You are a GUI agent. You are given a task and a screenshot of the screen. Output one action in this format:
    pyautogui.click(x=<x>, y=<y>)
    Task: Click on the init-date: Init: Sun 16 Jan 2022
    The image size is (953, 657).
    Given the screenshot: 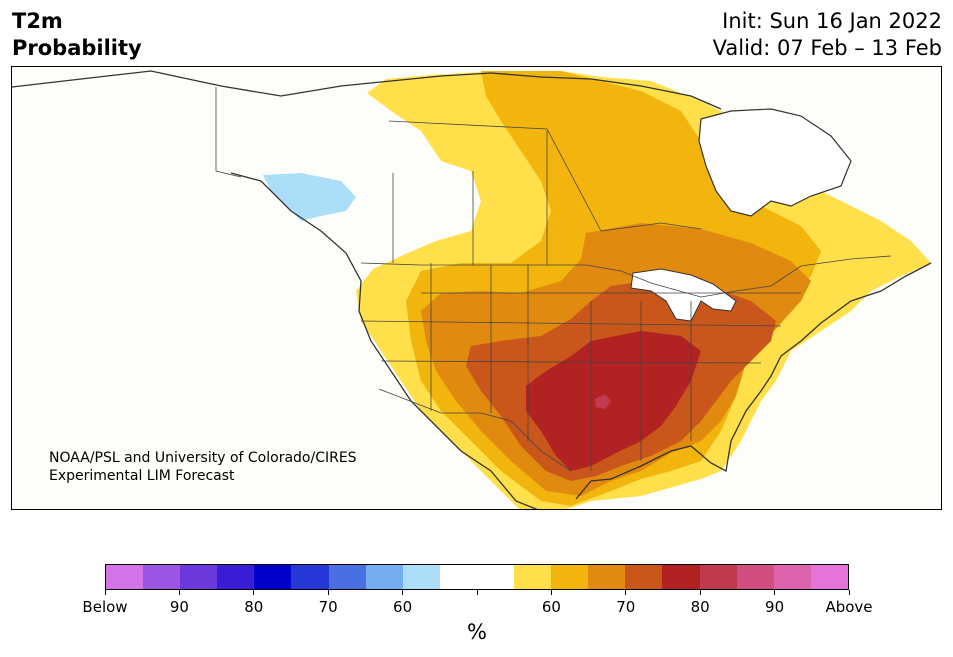 What is the action you would take?
    pyautogui.click(x=832, y=21)
    